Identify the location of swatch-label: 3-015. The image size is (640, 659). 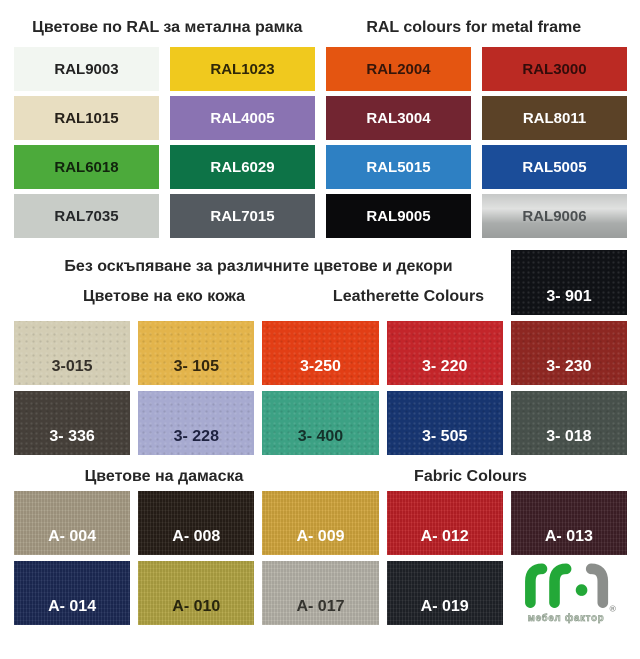
(72, 366).